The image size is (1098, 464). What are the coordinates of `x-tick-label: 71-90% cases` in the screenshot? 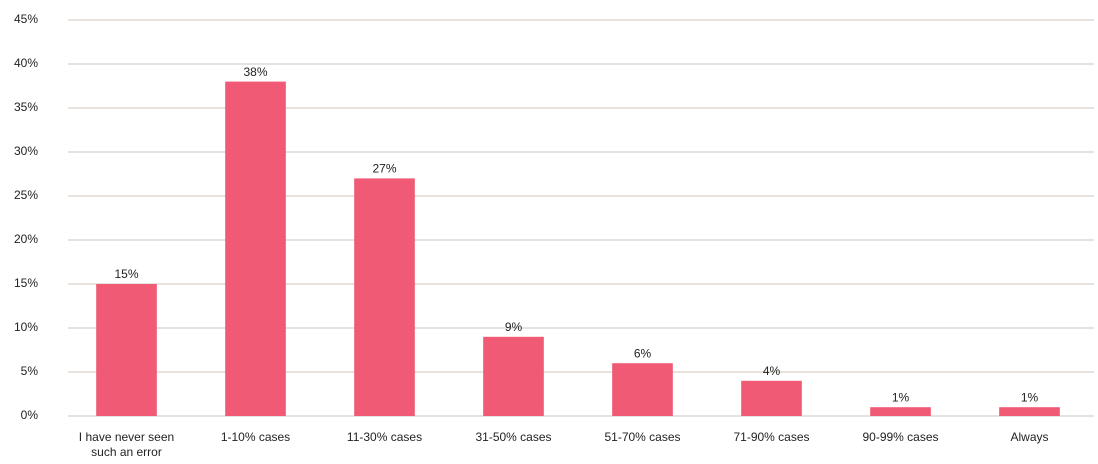 It's located at (771, 437).